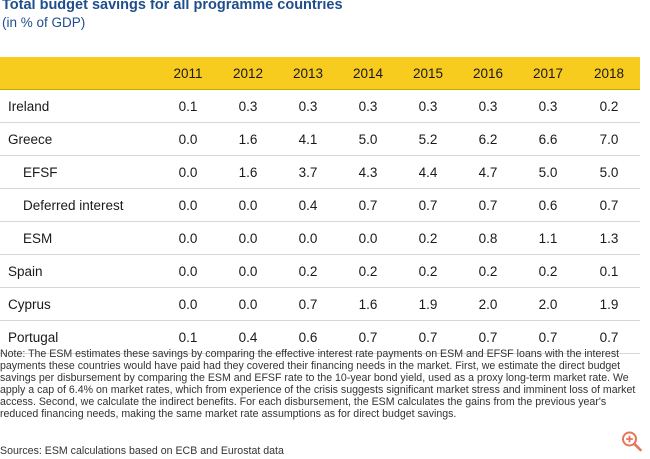 The image size is (650, 459). What do you see at coordinates (79, 139) in the screenshot?
I see `row-label: Greece` at bounding box center [79, 139].